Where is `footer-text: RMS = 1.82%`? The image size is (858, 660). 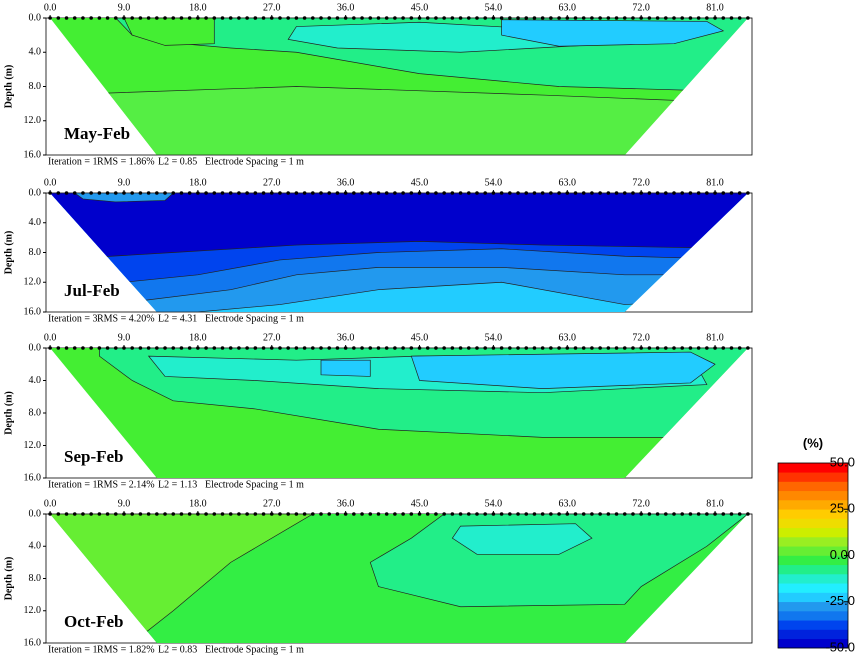 footer-text: RMS = 1.82% is located at coordinates (126, 649).